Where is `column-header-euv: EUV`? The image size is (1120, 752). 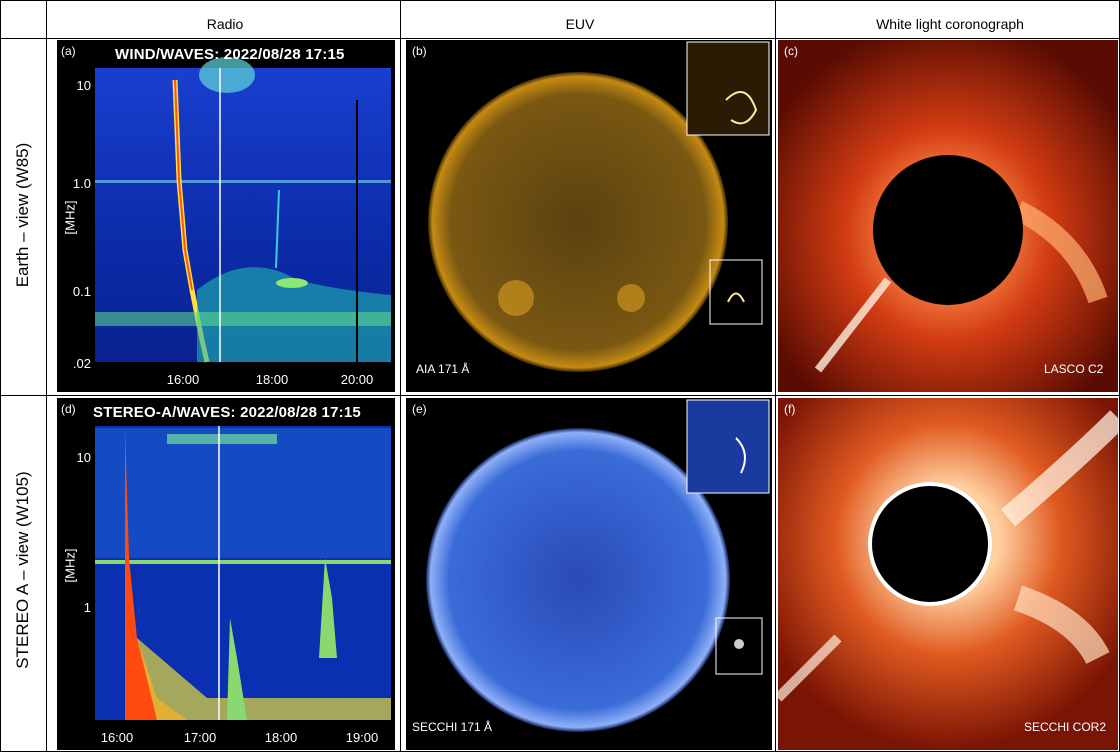
column-header-euv: EUV is located at coordinates (580, 24).